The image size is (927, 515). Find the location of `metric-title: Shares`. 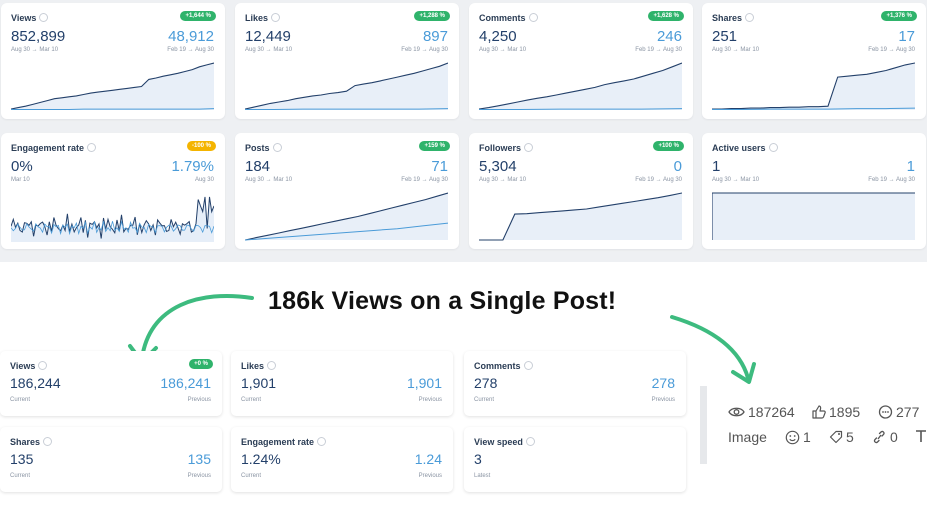

metric-title: Shares is located at coordinates (733, 18).